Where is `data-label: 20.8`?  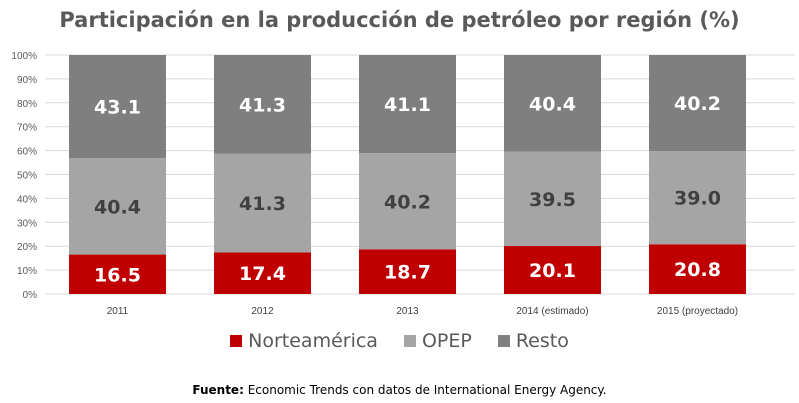 data-label: 20.8 is located at coordinates (697, 270).